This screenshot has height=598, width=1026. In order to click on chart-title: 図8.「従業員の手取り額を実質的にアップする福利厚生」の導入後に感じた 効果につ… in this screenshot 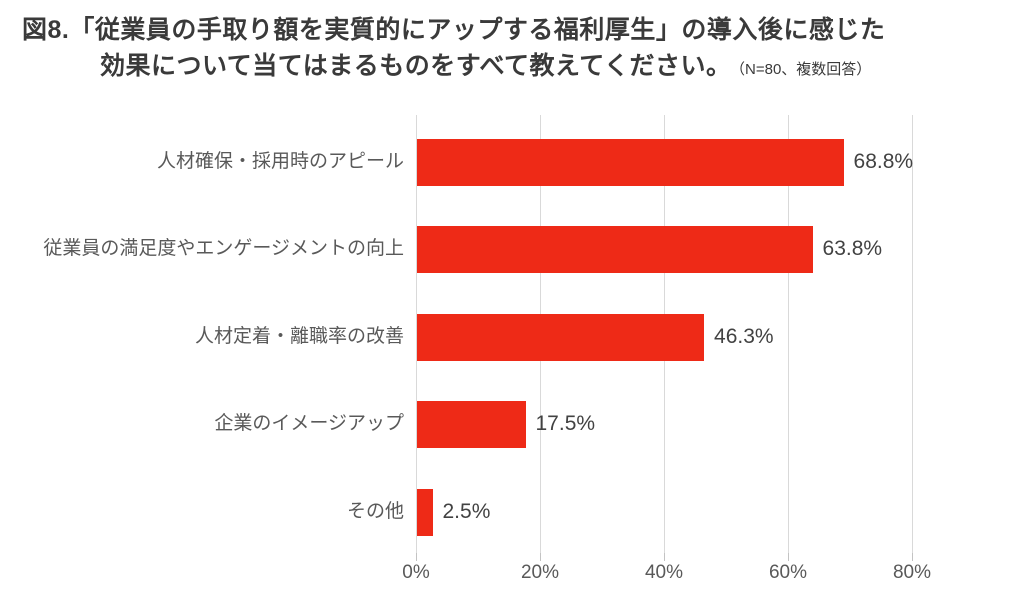, I will do `click(517, 48)`.